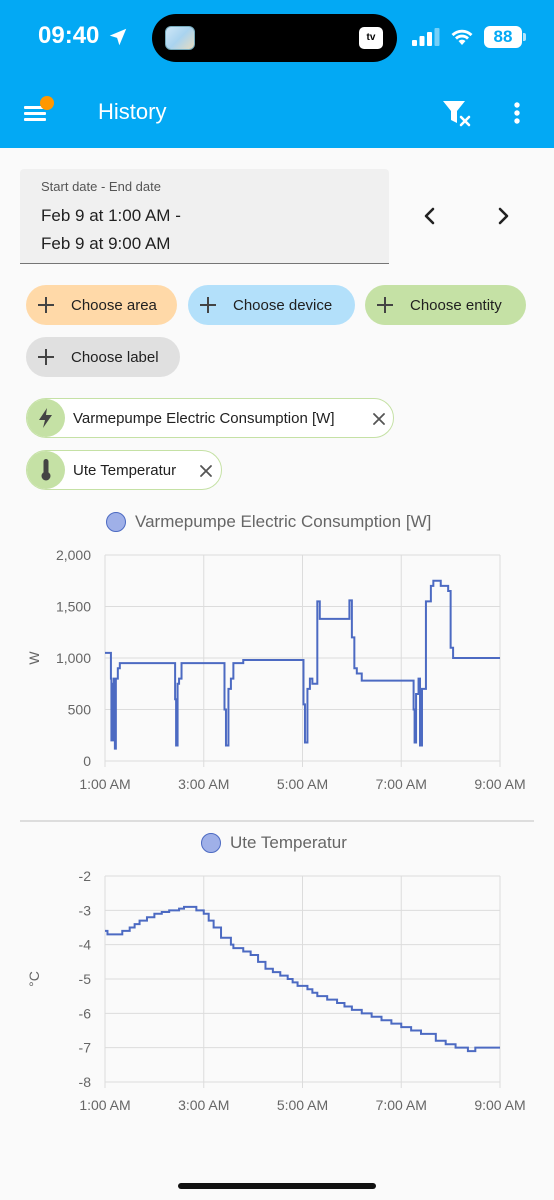 The height and width of the screenshot is (1200, 554). What do you see at coordinates (85, 910) in the screenshot?
I see `y-tick-label: -3` at bounding box center [85, 910].